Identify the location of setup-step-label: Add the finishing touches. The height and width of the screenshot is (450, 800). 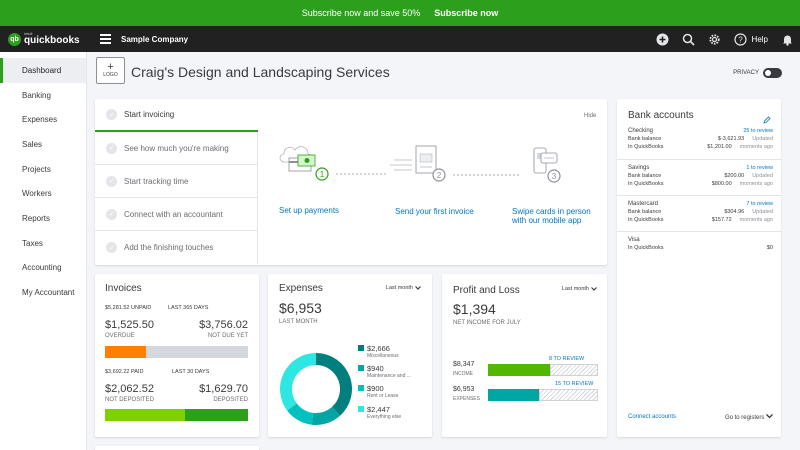
(169, 247).